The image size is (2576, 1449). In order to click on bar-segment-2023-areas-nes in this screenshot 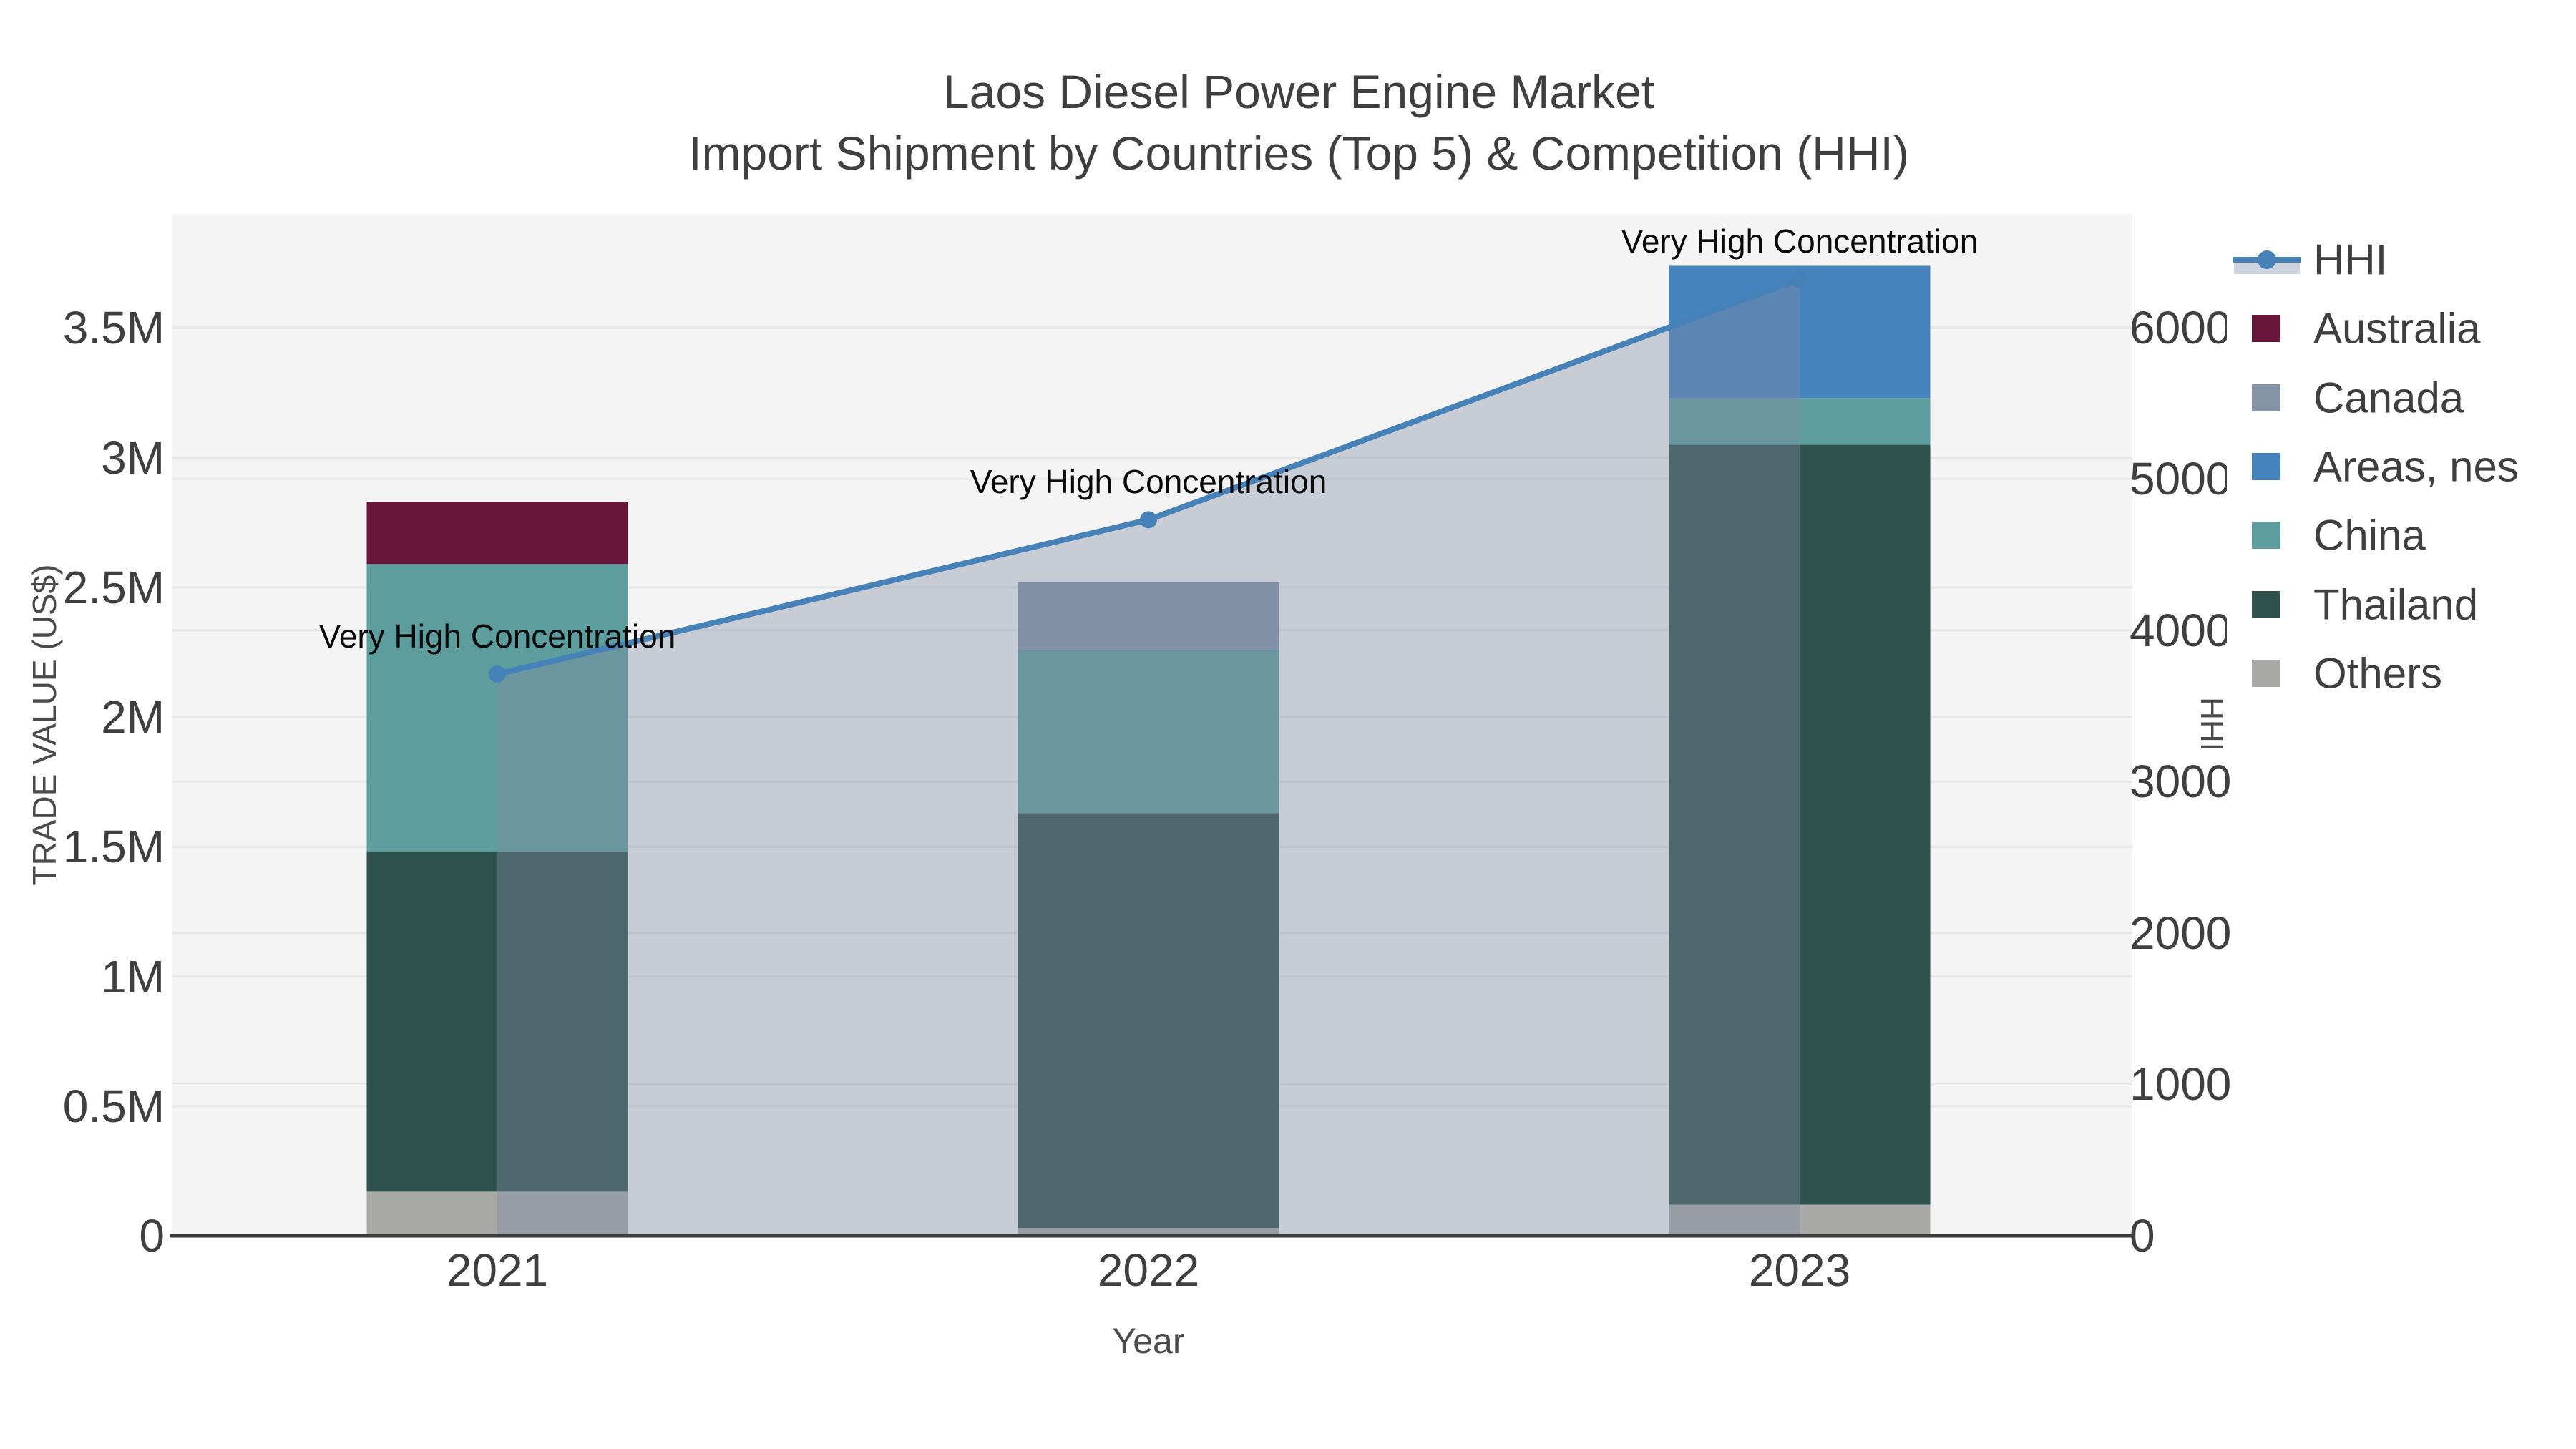, I will do `click(1800, 332)`.